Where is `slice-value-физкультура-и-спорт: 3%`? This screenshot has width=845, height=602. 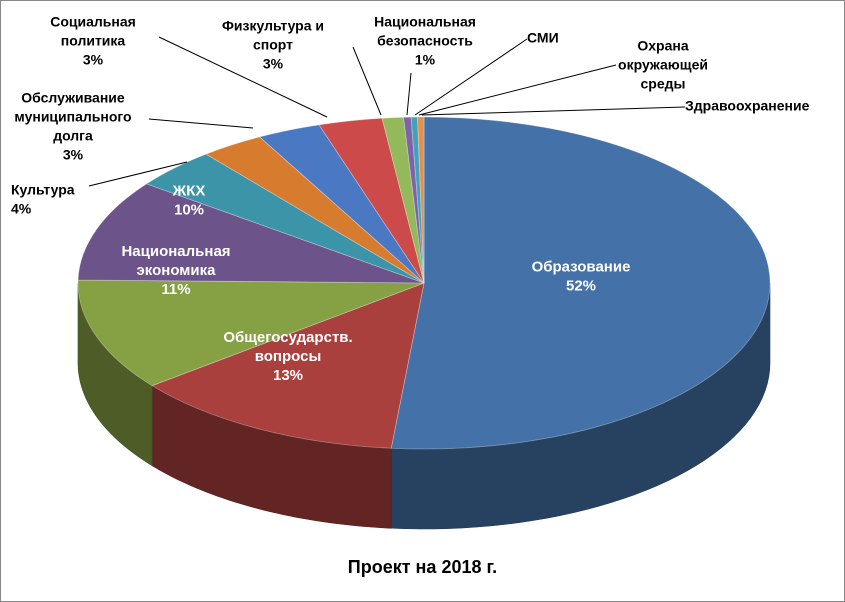 slice-value-физкультура-и-спорт: 3% is located at coordinates (273, 64).